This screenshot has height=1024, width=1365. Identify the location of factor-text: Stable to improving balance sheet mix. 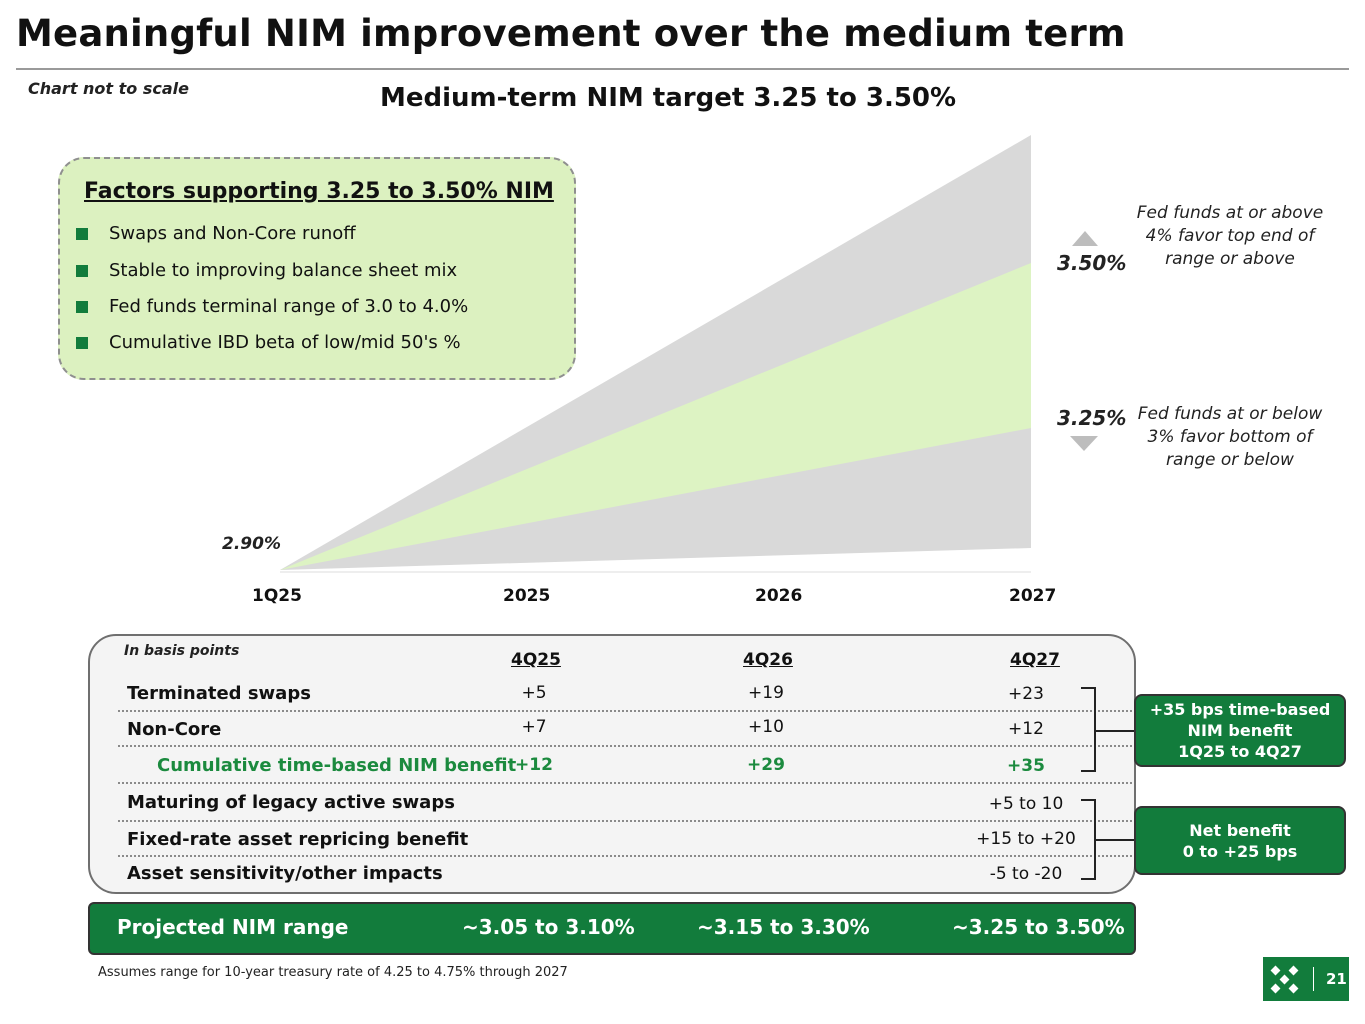
(283, 270).